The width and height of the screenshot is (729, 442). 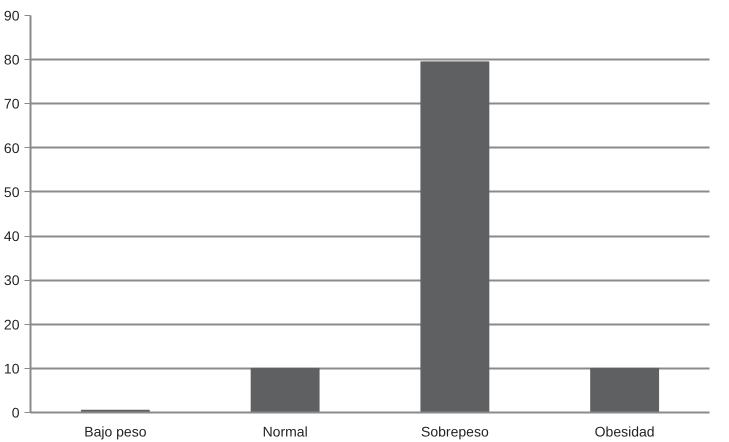 What do you see at coordinates (12, 16) in the screenshot?
I see `y-tick-label: 90` at bounding box center [12, 16].